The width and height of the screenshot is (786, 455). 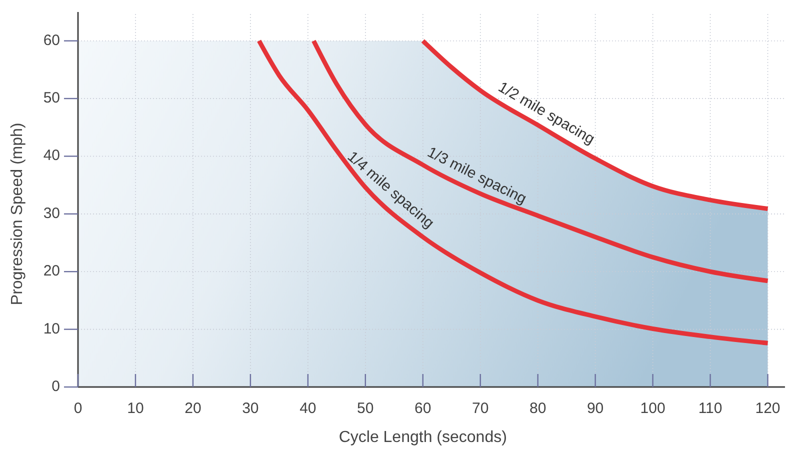 What do you see at coordinates (51, 329) in the screenshot?
I see `y-tick-label: 10` at bounding box center [51, 329].